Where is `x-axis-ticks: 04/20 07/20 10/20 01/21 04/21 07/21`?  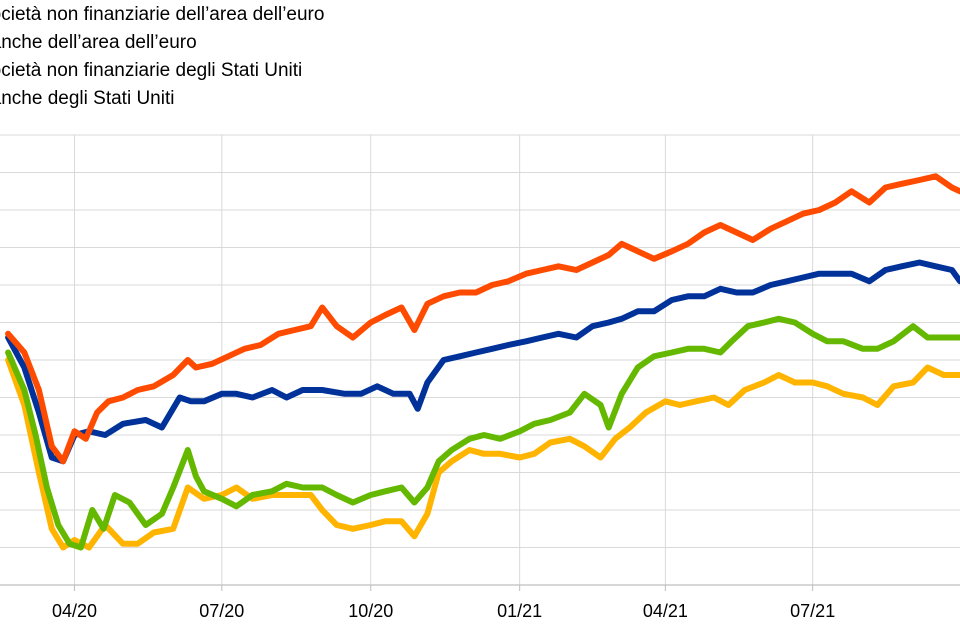
x-axis-ticks: 04/20 07/20 10/20 01/21 04/21 07/21 is located at coordinates (443, 603).